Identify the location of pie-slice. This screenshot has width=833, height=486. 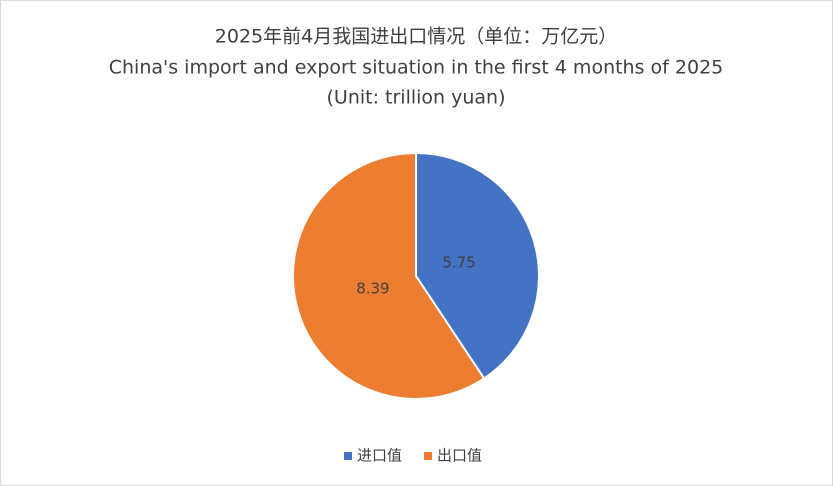
(389, 275).